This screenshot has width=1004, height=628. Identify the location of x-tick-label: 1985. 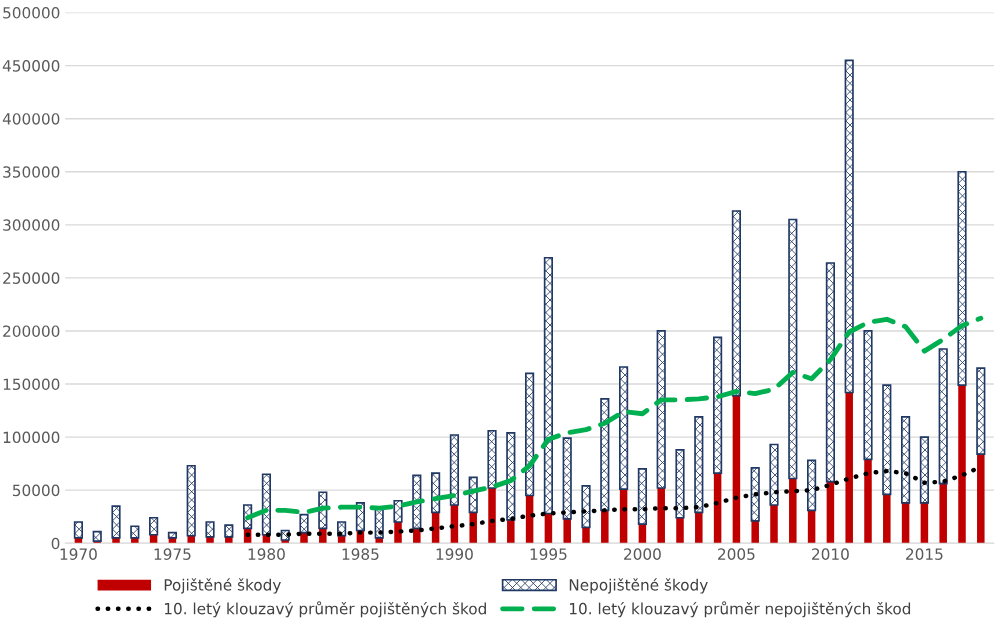
(360, 554).